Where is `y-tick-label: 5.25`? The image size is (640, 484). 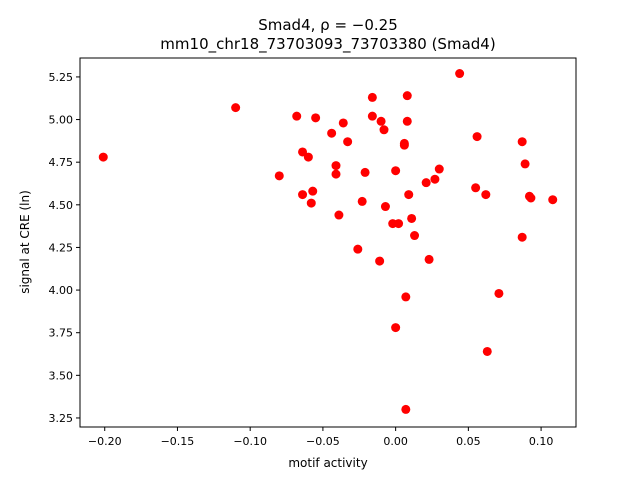
y-tick-label: 5.25 is located at coordinates (61, 77).